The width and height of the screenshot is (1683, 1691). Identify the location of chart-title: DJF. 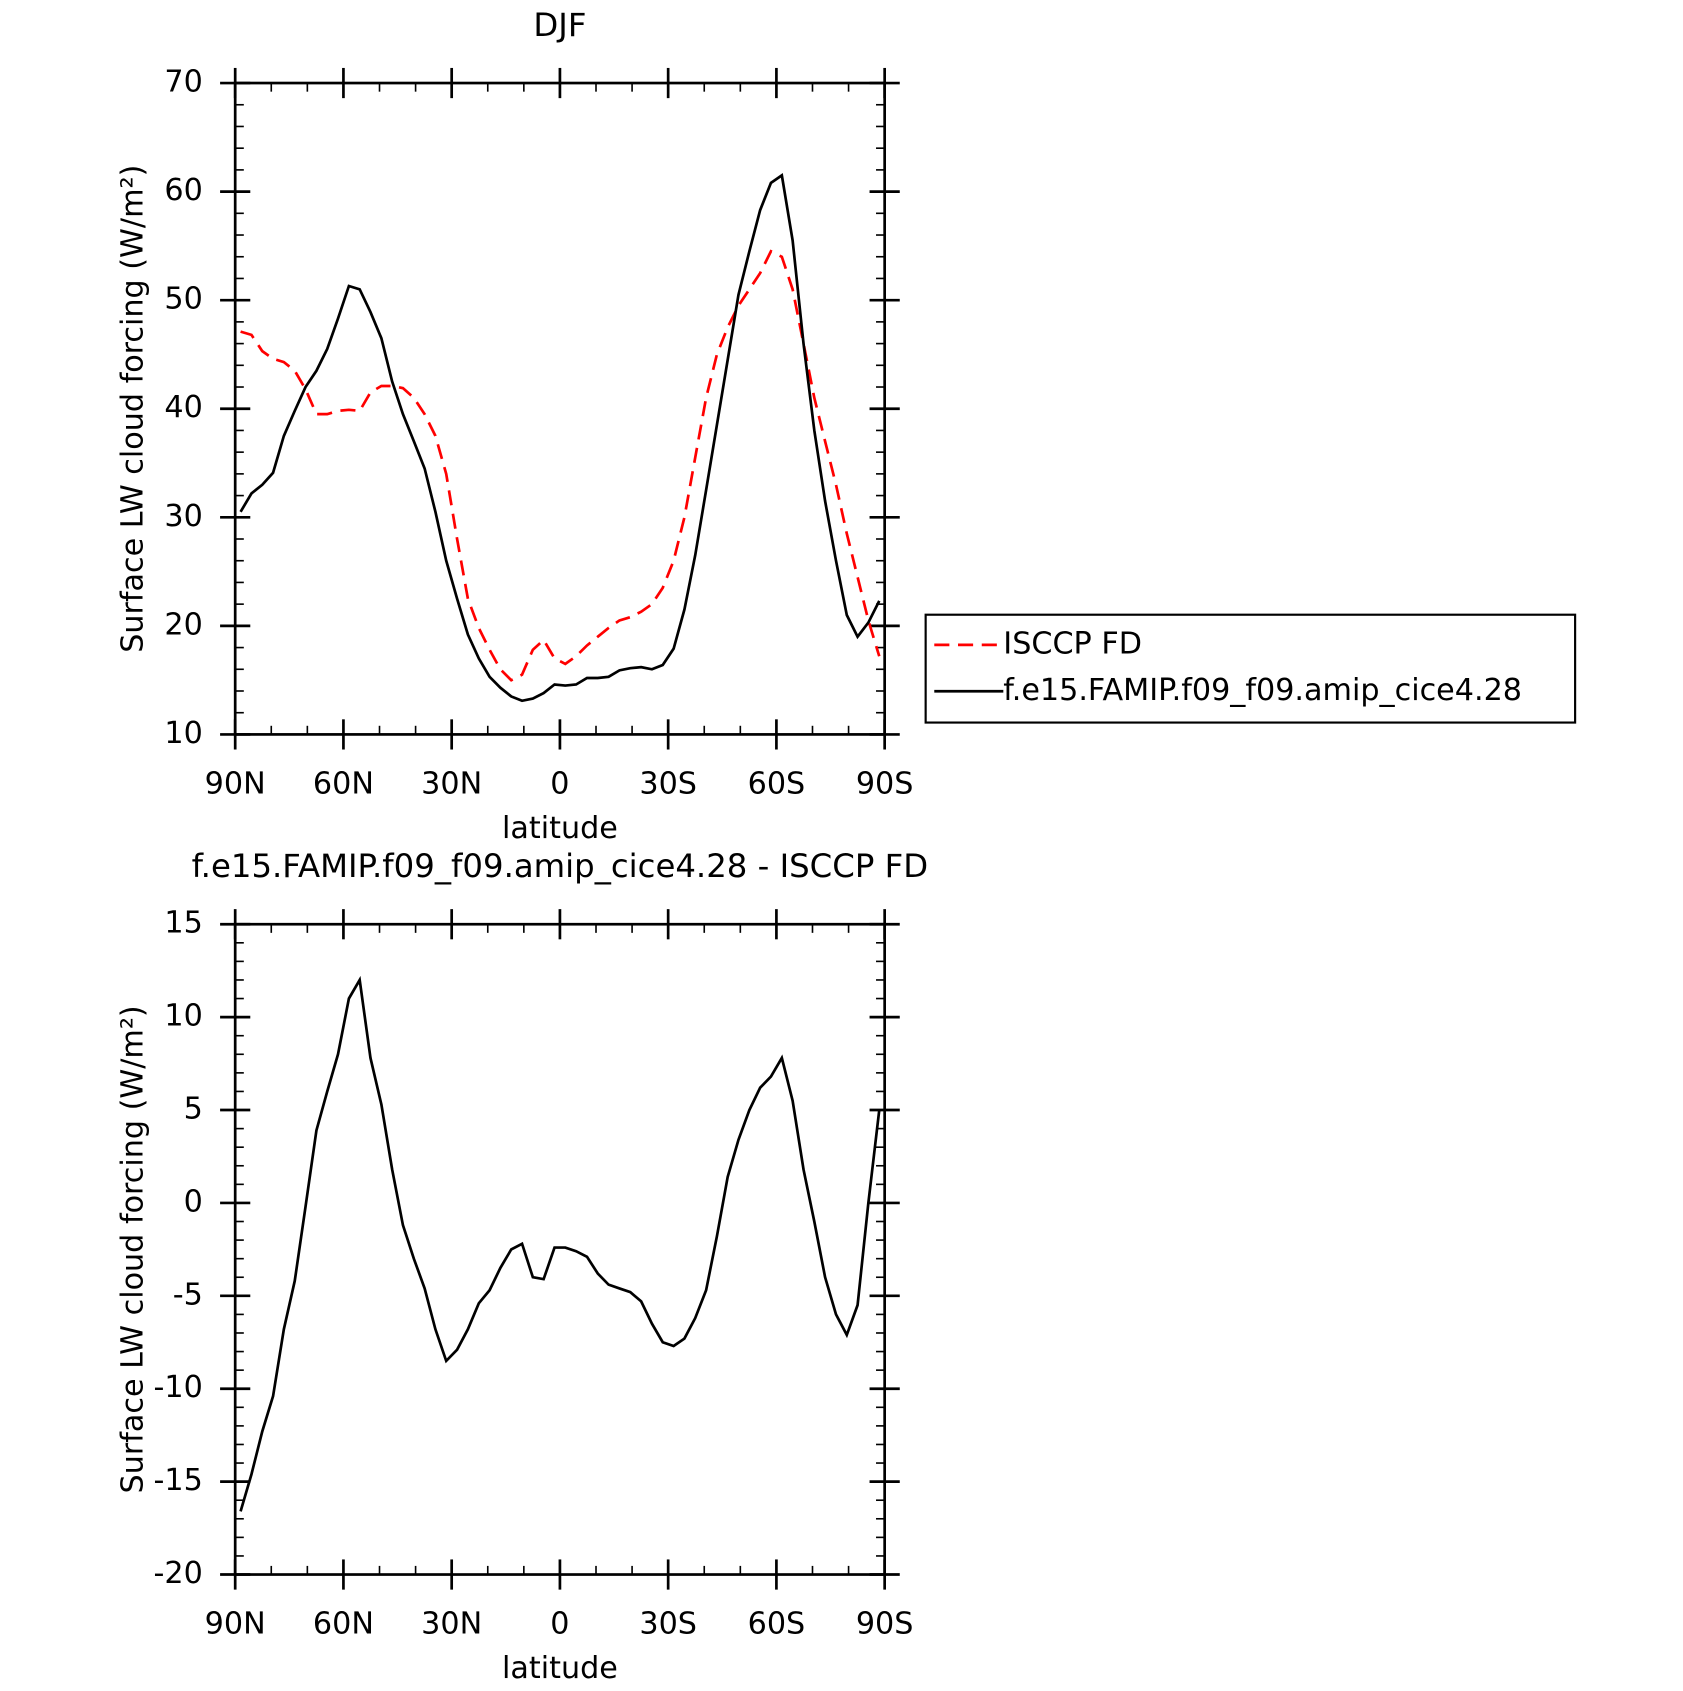
(559, 25).